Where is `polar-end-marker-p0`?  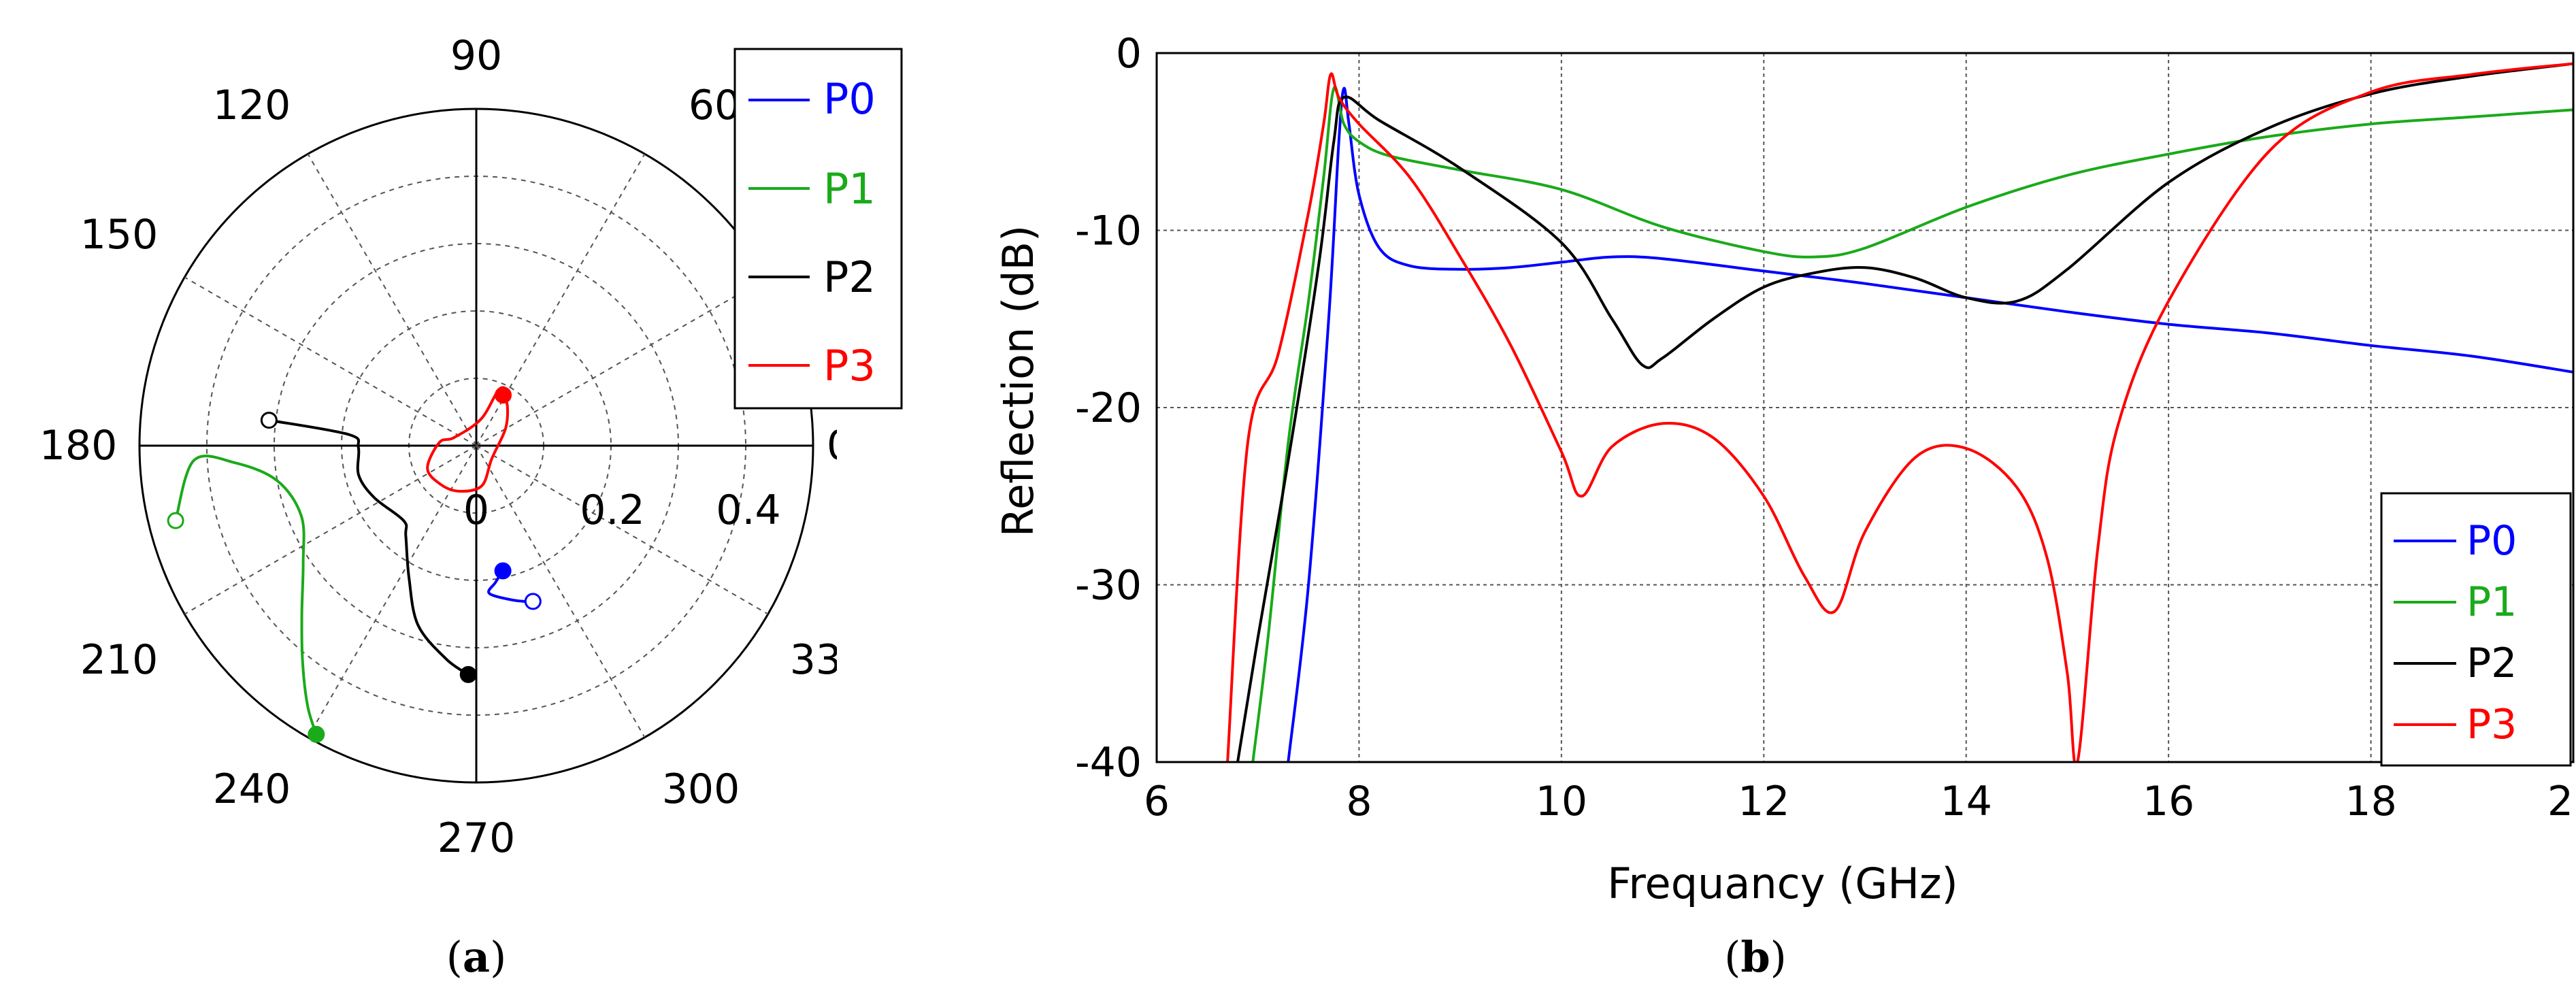 polar-end-marker-p0 is located at coordinates (533, 601).